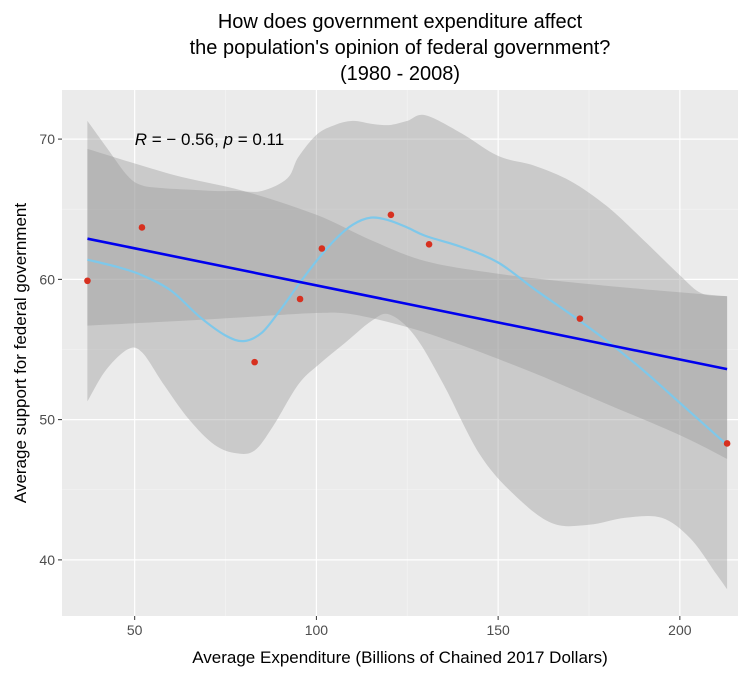  I want to click on title-line-1: How does government expenditure affect, so click(400, 22).